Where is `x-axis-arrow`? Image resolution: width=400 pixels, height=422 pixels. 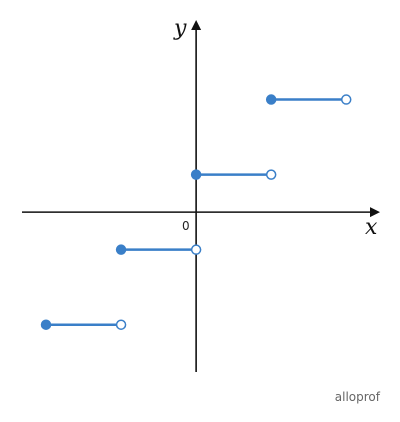
x-axis-arrow is located at coordinates (375, 212).